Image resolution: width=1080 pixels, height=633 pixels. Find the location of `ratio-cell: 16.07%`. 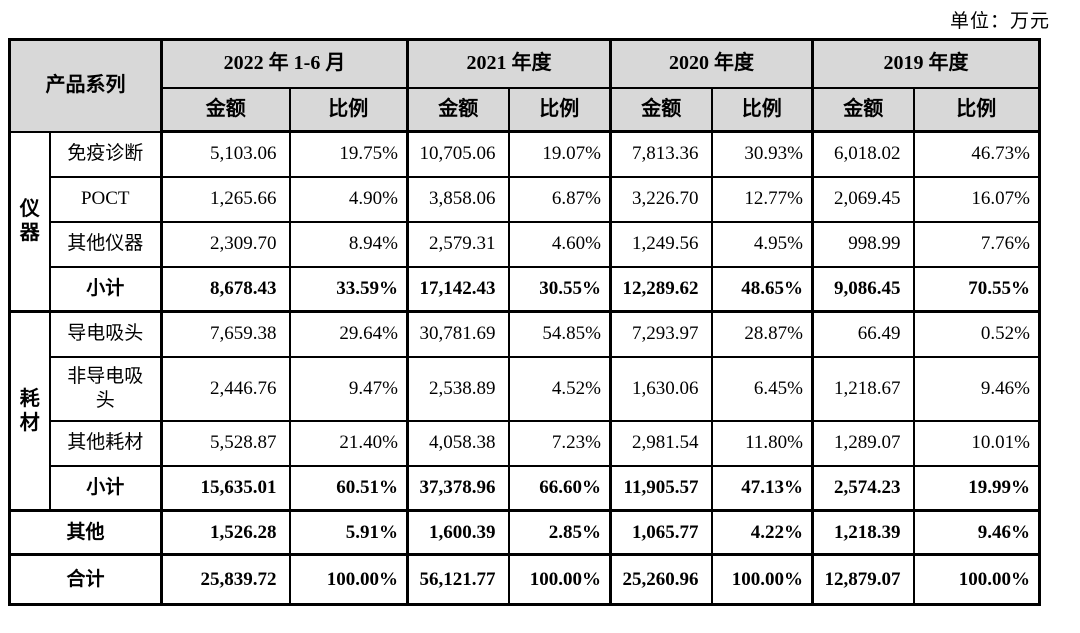

ratio-cell: 16.07% is located at coordinates (976, 199).